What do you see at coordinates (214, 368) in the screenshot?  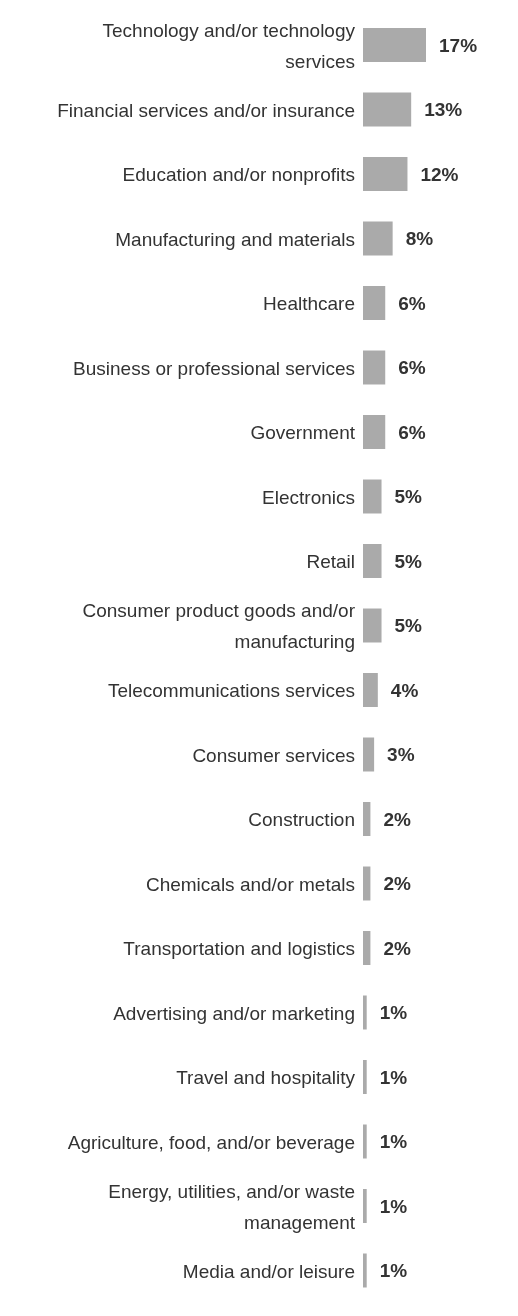 I see `y-tick-label: Business or professional services` at bounding box center [214, 368].